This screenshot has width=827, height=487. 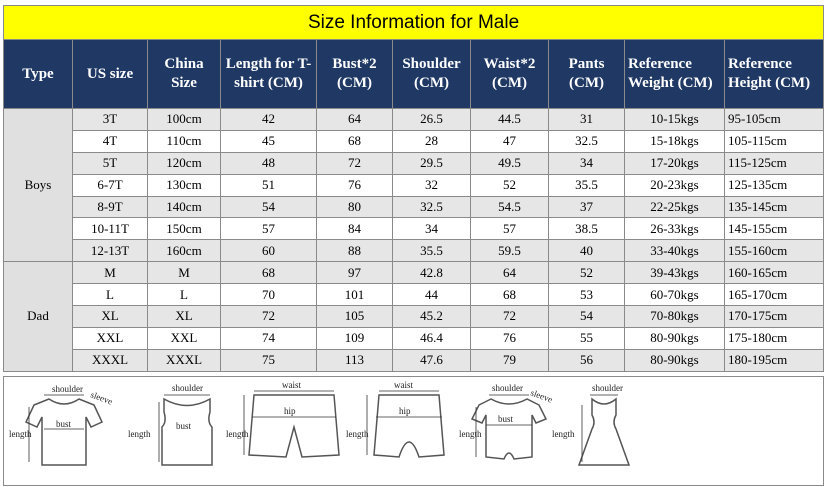 What do you see at coordinates (184, 163) in the screenshot?
I see `table-cell: 120cm` at bounding box center [184, 163].